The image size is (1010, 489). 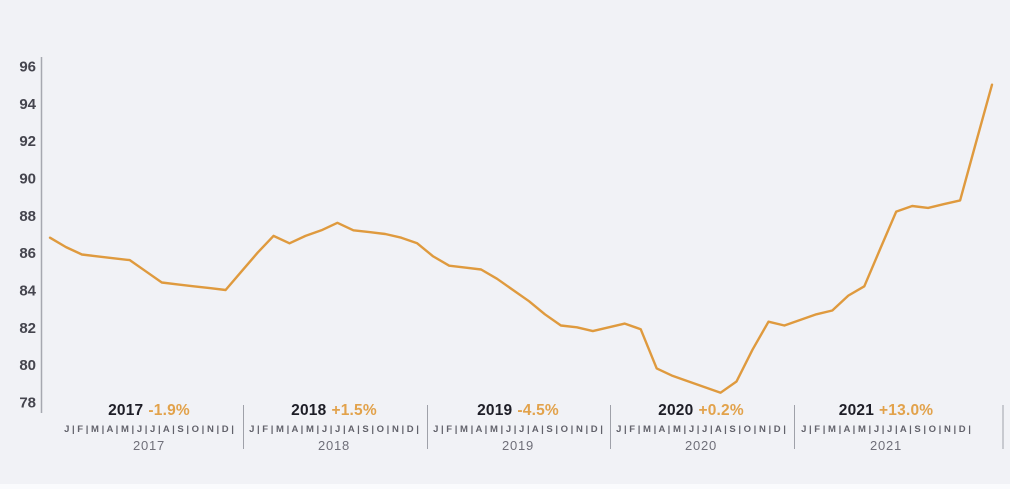 I want to click on y-axis-tick: 80, so click(x=27, y=365).